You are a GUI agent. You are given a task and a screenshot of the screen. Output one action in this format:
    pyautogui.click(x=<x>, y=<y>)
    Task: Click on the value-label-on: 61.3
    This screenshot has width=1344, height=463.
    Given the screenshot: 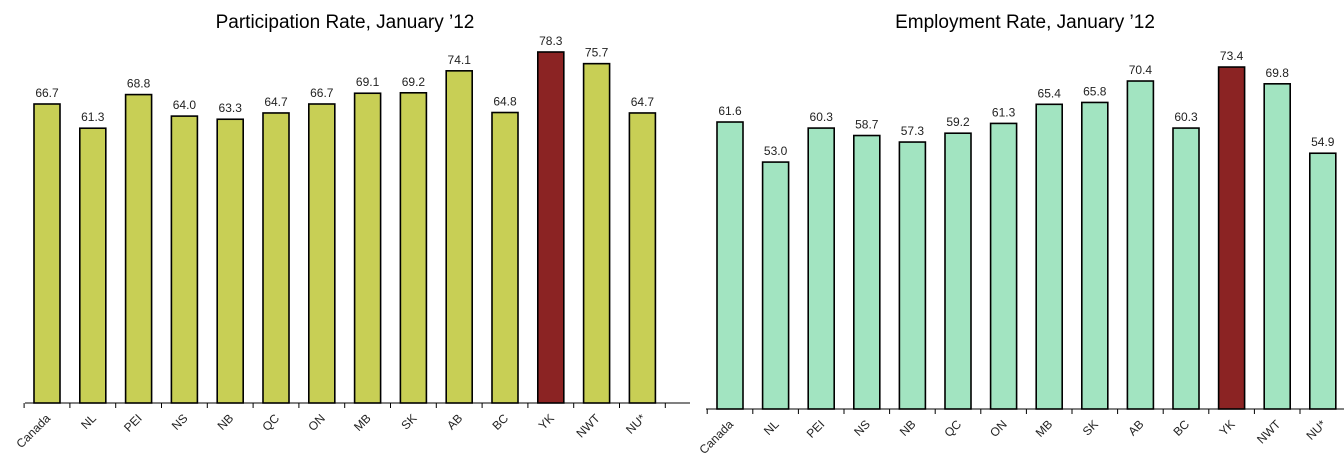 What is the action you would take?
    pyautogui.click(x=1004, y=112)
    